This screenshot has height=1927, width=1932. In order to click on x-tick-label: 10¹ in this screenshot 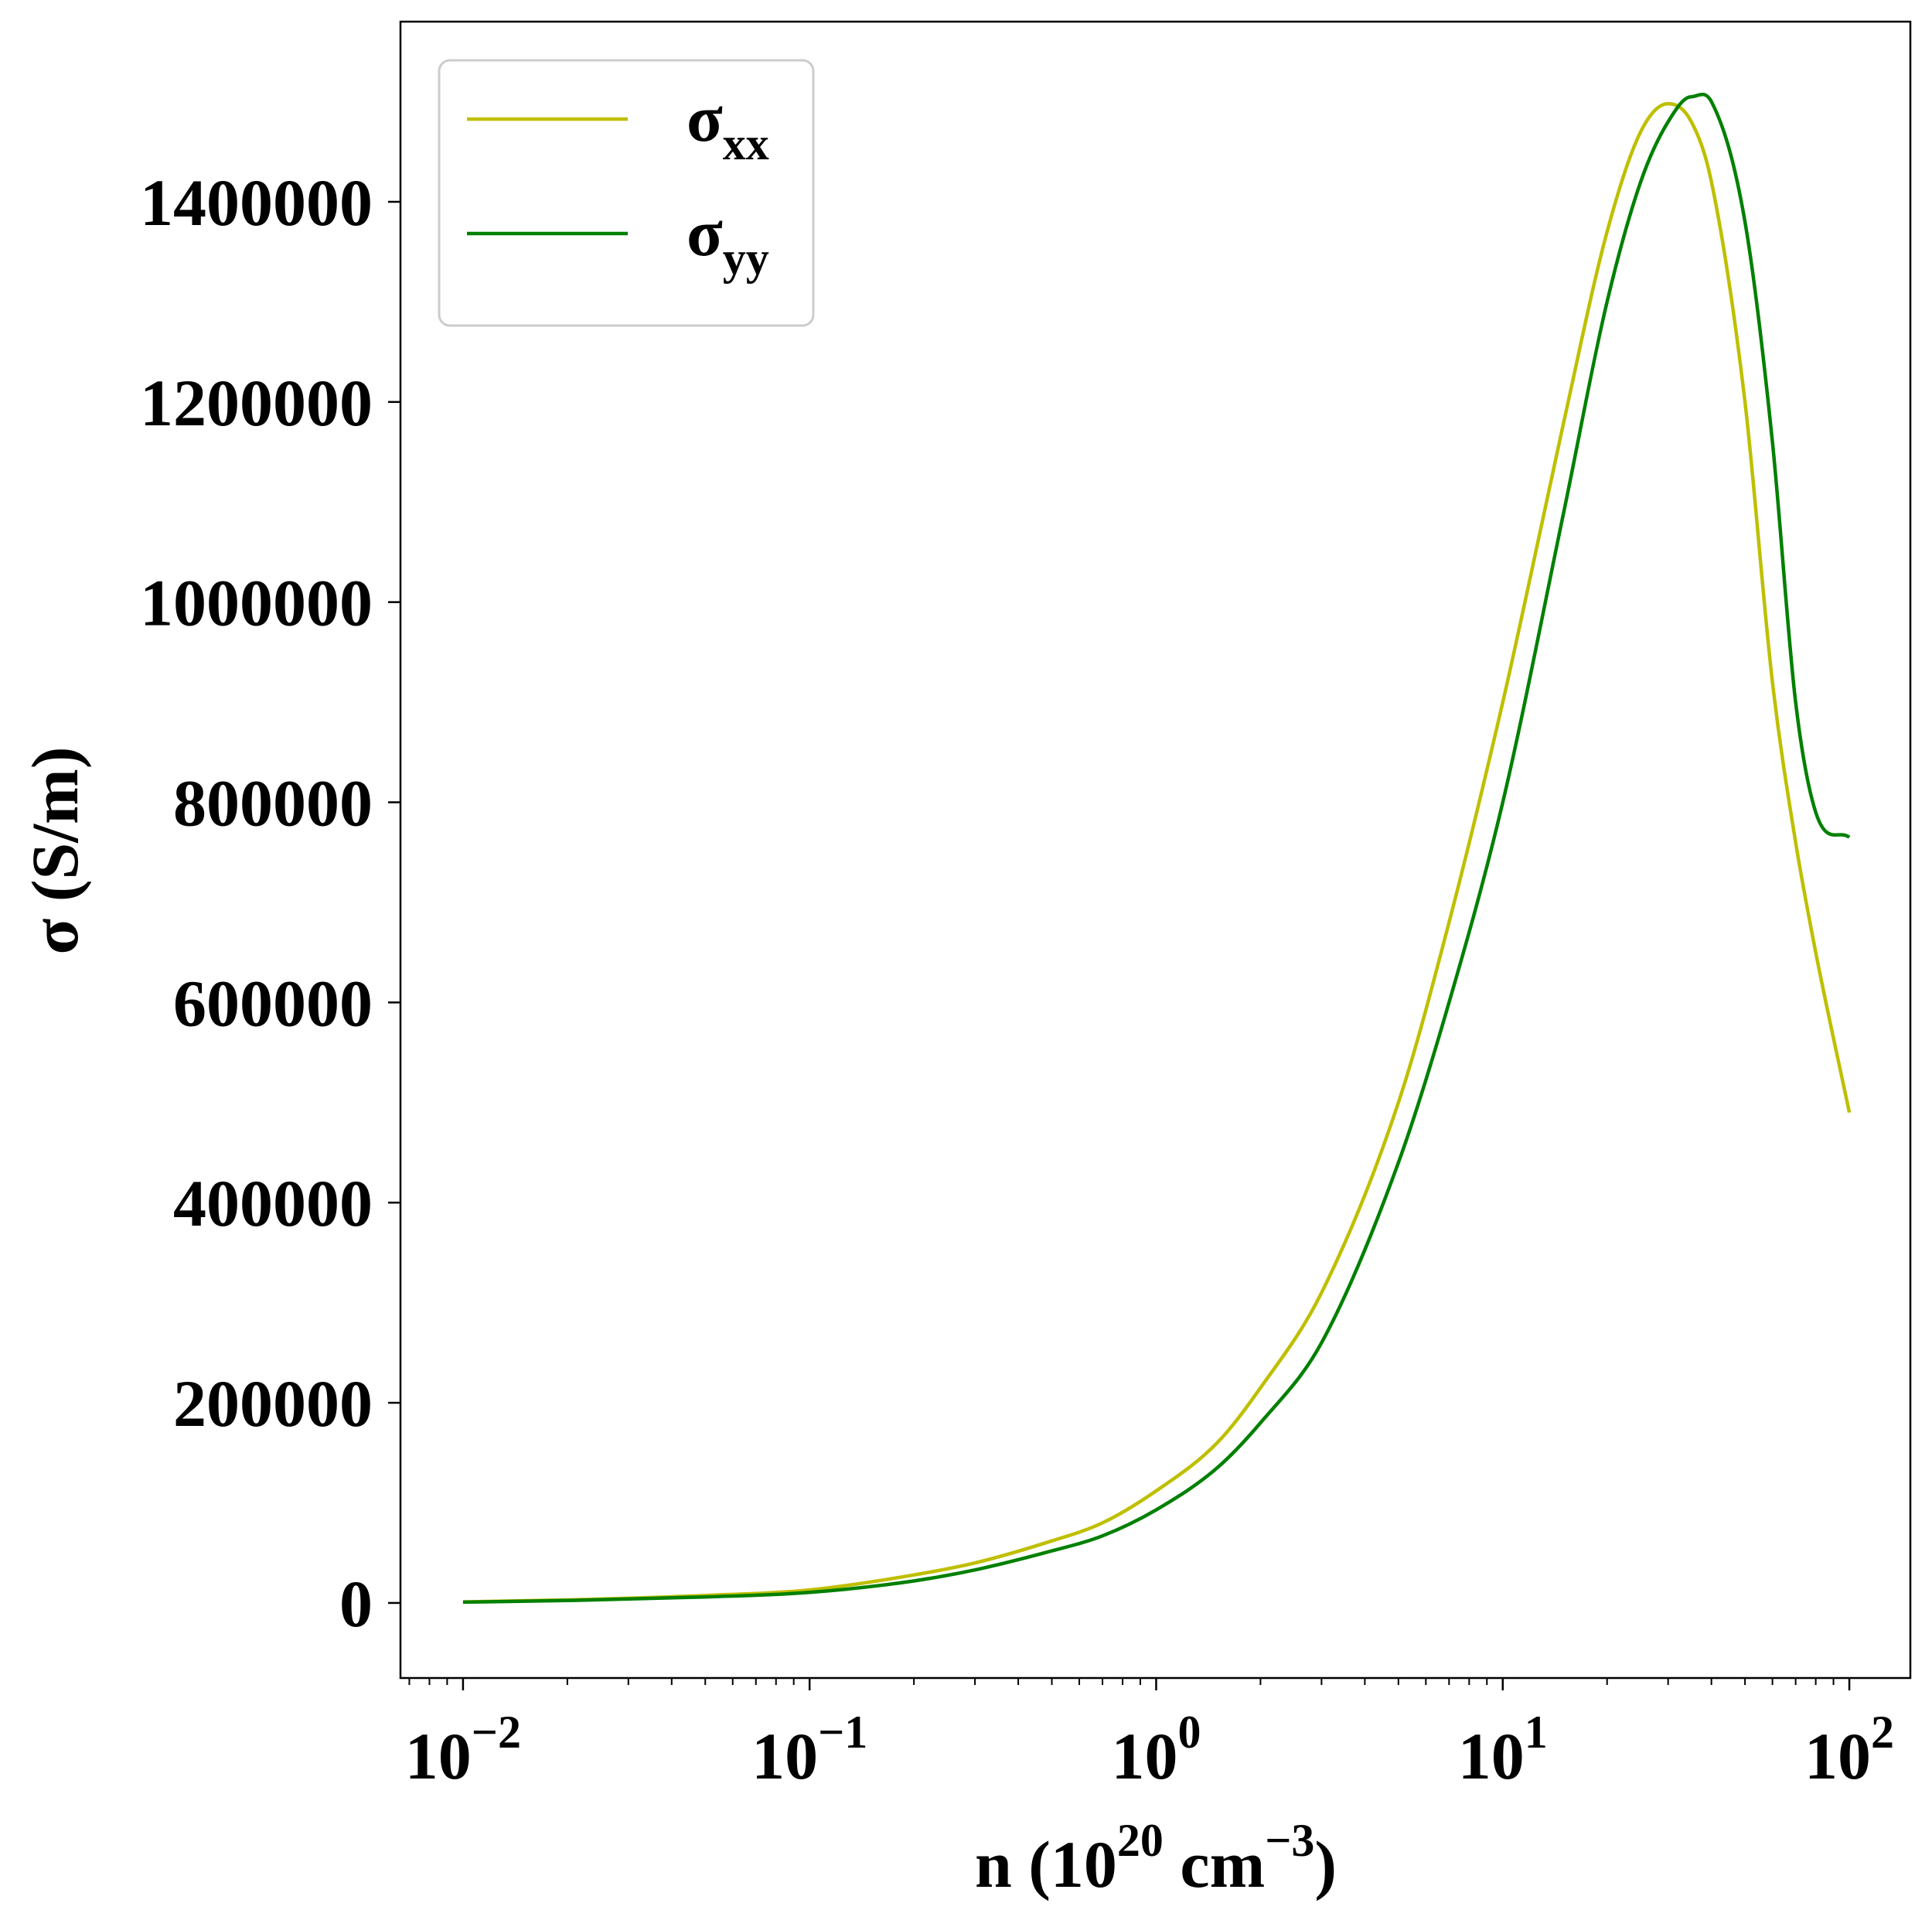, I will do `click(1503, 1750)`.